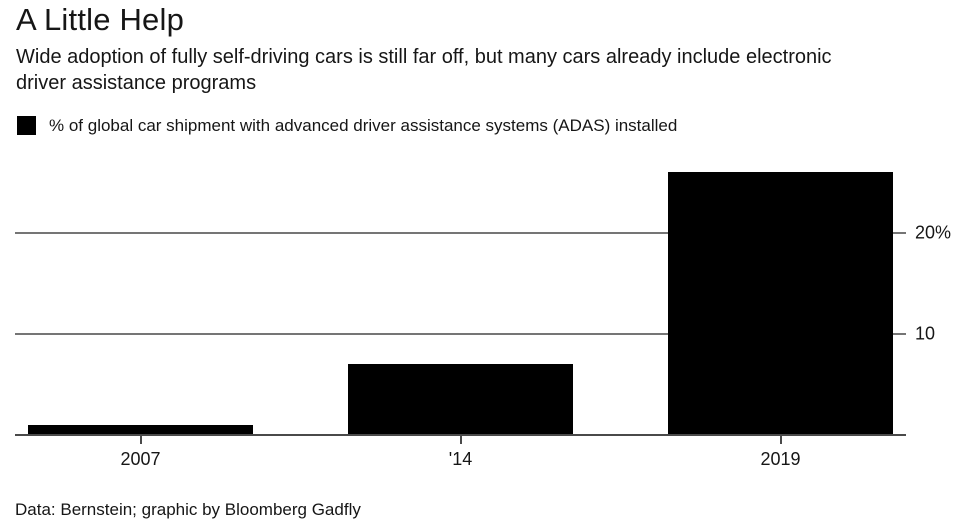 The width and height of the screenshot is (961, 531). What do you see at coordinates (780, 459) in the screenshot?
I see `x-tick-label: 2019` at bounding box center [780, 459].